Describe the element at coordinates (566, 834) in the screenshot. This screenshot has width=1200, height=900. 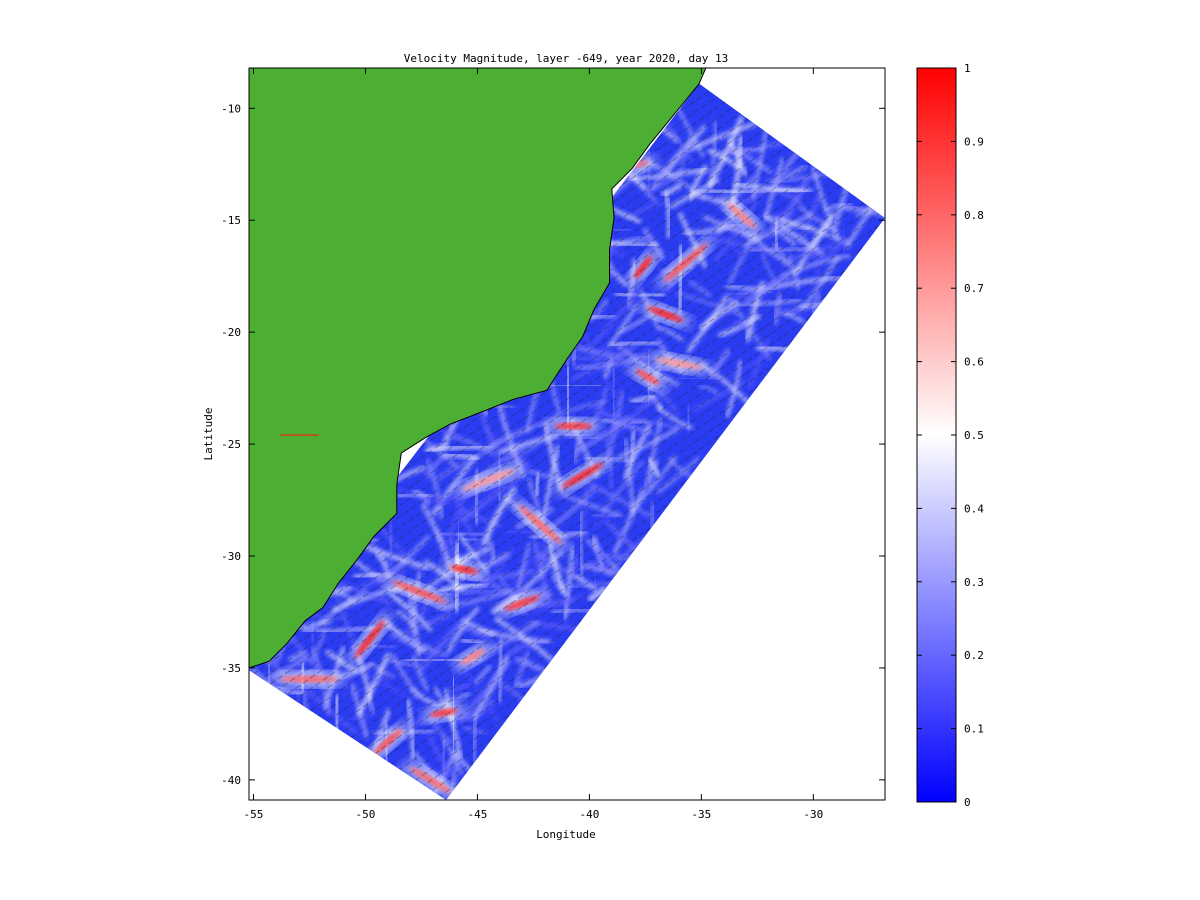
I see `x-axis-label: Longitude` at that location.